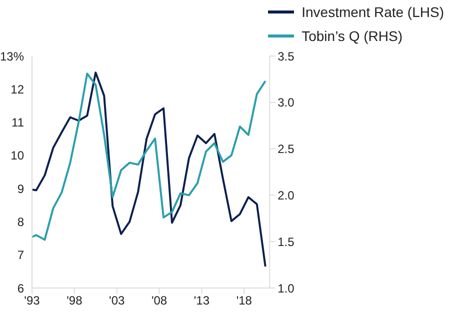 This screenshot has height=316, width=474. Describe the element at coordinates (18, 123) in the screenshot. I see `y-tick-label: 11` at that location.